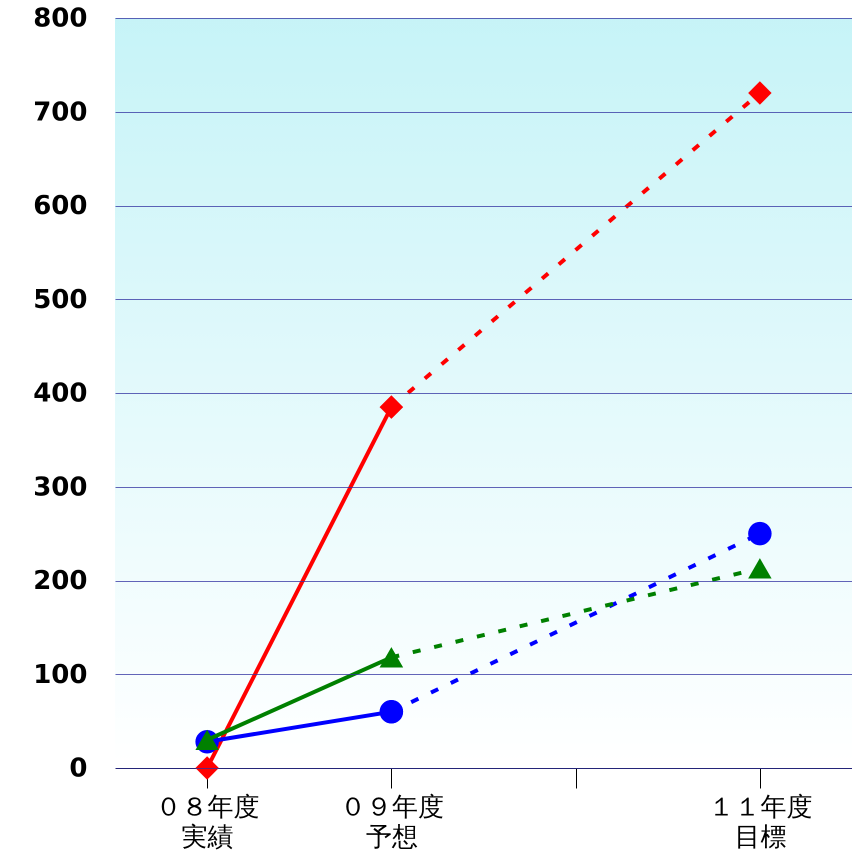 This screenshot has width=852, height=863. What do you see at coordinates (60, 19) in the screenshot?
I see `y-tick-label: 800` at bounding box center [60, 19].